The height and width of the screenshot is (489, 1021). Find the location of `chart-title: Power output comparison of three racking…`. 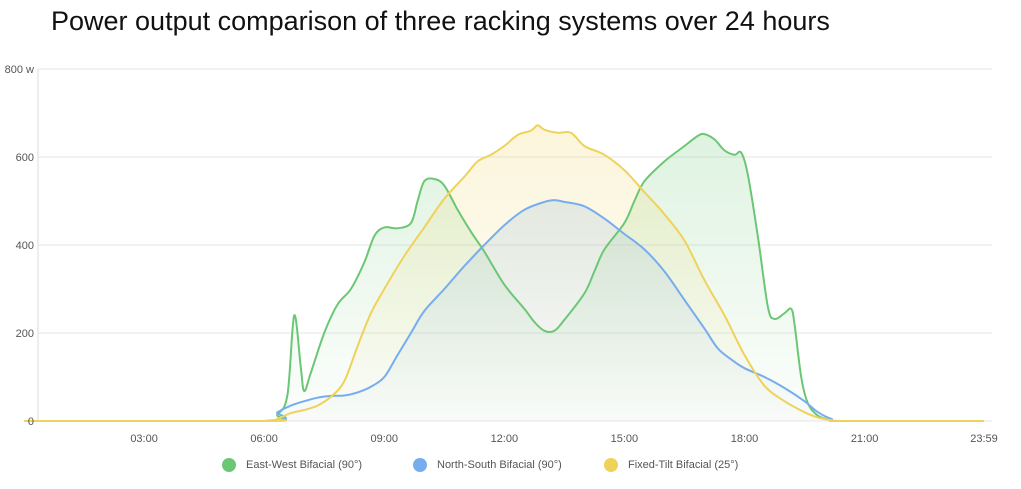

chart-title: Power output comparison of three racking… is located at coordinates (440, 21).